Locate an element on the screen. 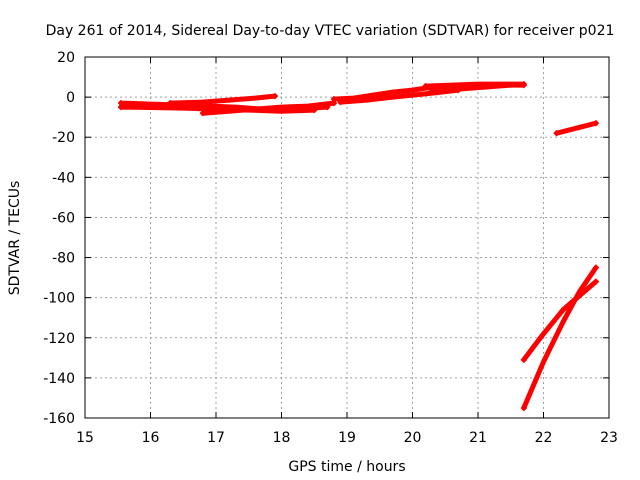 The width and height of the screenshot is (640, 480). x-tick-label: 21 is located at coordinates (478, 438).